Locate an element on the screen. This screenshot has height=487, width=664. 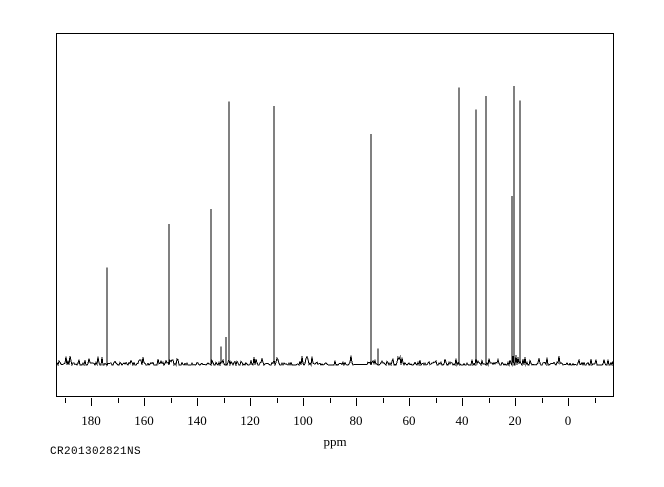
axis-tick-label: 60 is located at coordinates (409, 420).